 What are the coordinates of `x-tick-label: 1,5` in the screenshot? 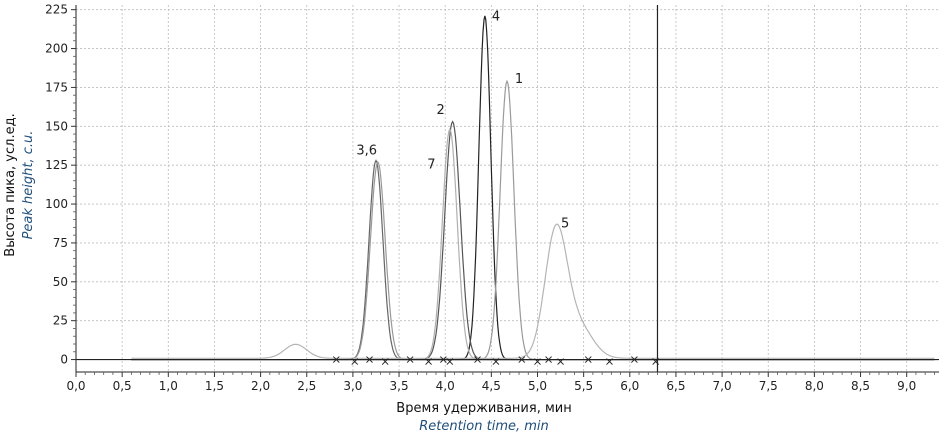 It's located at (214, 386).